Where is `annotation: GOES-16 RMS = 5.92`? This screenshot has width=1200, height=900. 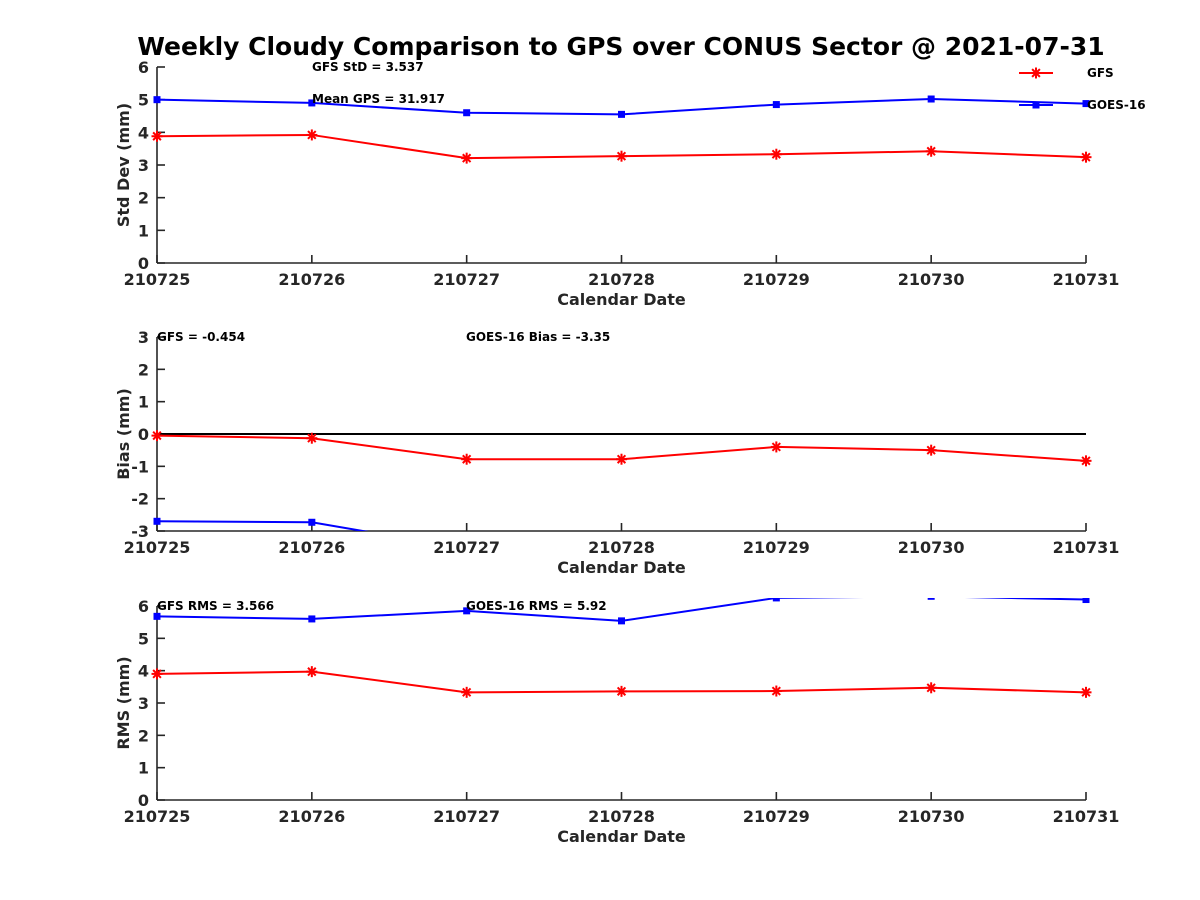 annotation: GOES-16 RMS = 5.92 is located at coordinates (536, 606).